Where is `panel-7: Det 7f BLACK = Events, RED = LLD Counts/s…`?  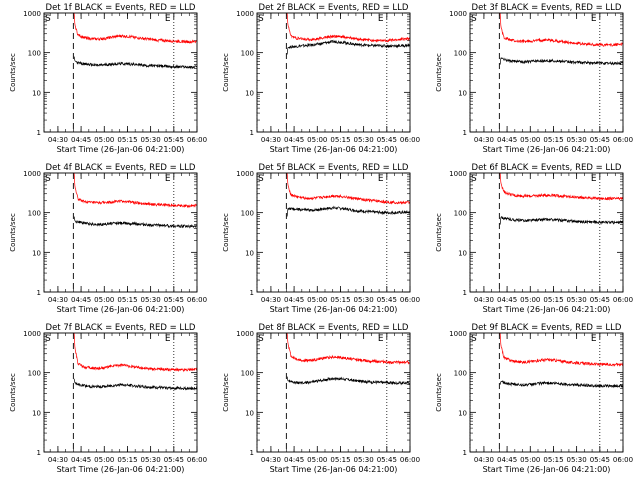
panel-7: Det 7f BLACK = Events, RED = LLD Counts/s… is located at coordinates (108, 398).